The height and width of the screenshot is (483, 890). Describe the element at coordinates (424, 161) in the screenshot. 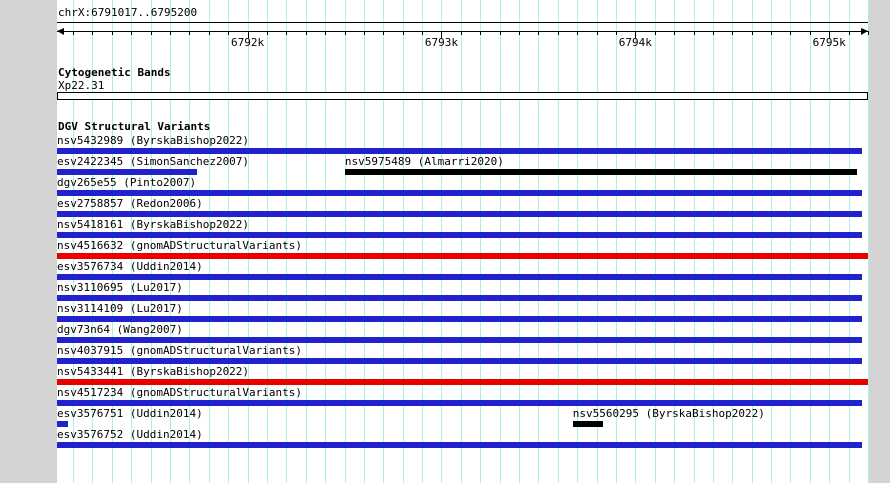

I see `variant-label: nsv5975489 (Almarri2020)` at that location.